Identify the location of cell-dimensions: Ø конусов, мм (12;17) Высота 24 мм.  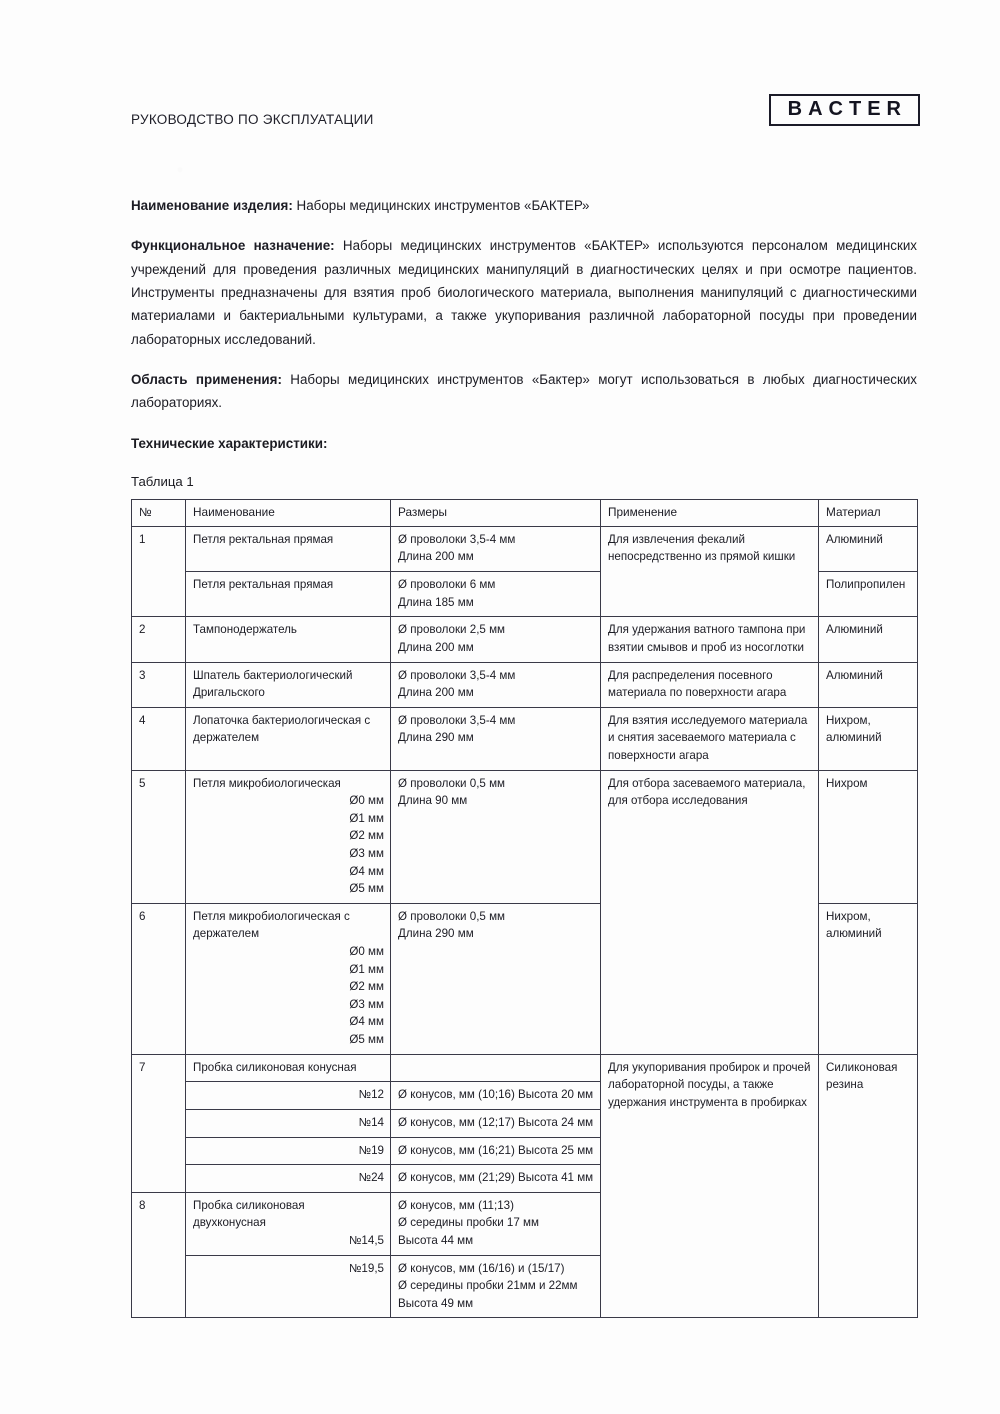
(495, 1123).